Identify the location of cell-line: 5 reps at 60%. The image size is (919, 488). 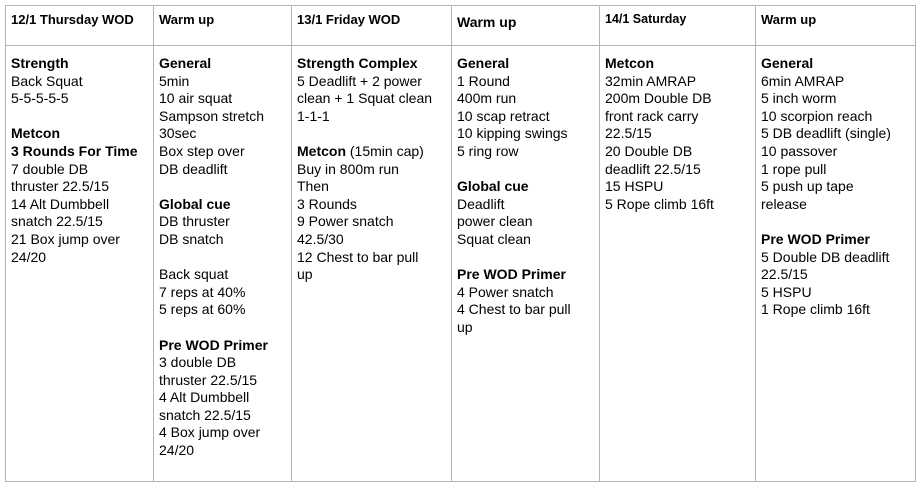
(202, 309).